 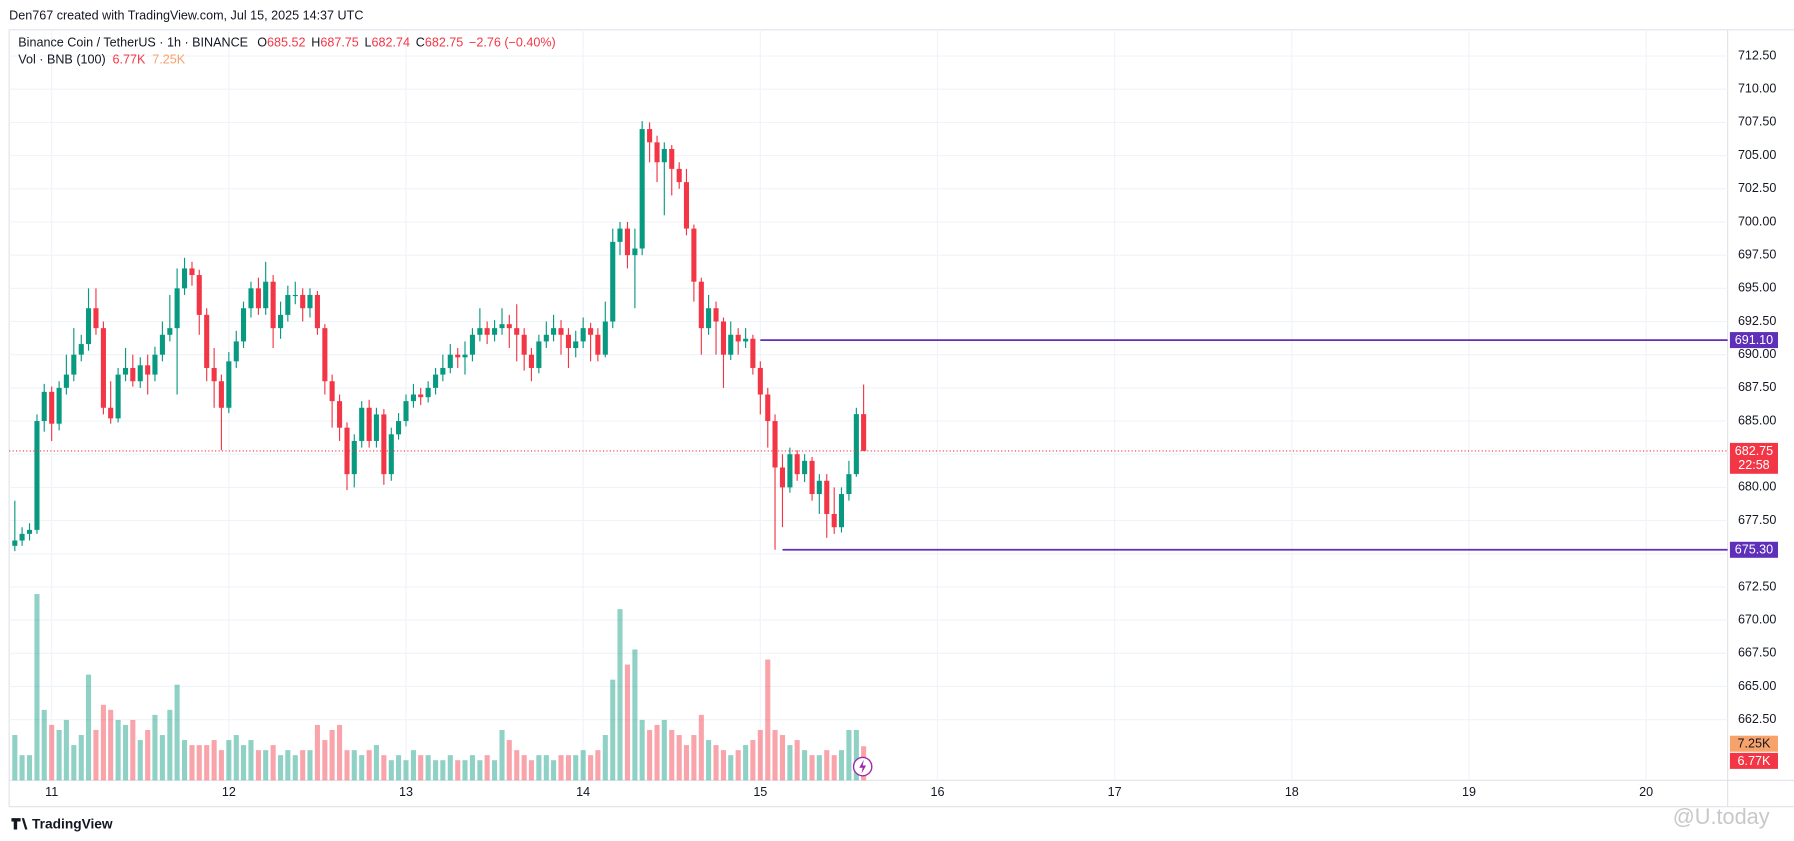 What do you see at coordinates (368, 43) in the screenshot?
I see `ohlc-label: L` at bounding box center [368, 43].